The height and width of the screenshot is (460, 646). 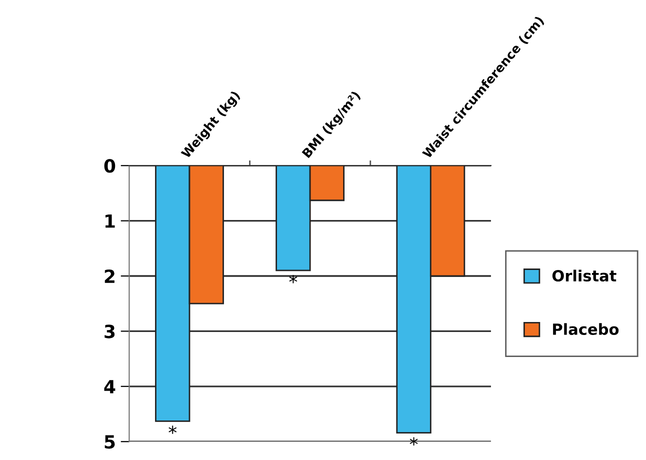 I want to click on y-tick-label: 1, so click(x=110, y=221).